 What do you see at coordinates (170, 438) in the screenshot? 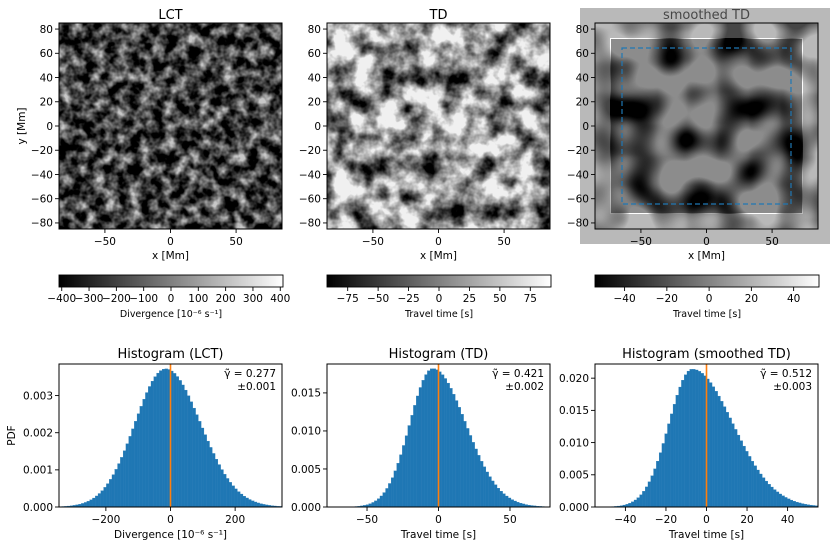
I see `histogram-bars` at bounding box center [170, 438].